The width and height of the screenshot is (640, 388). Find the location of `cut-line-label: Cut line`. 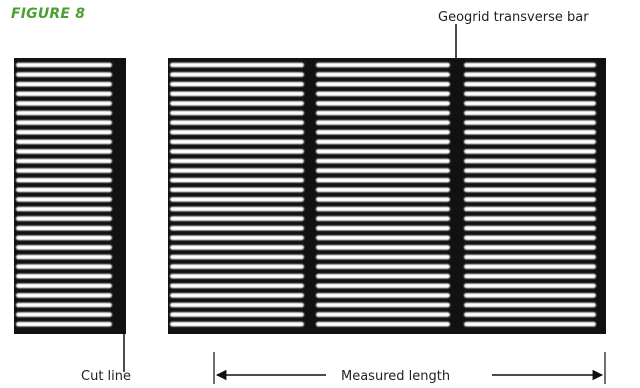

cut-line-label: Cut line is located at coordinates (106, 376).